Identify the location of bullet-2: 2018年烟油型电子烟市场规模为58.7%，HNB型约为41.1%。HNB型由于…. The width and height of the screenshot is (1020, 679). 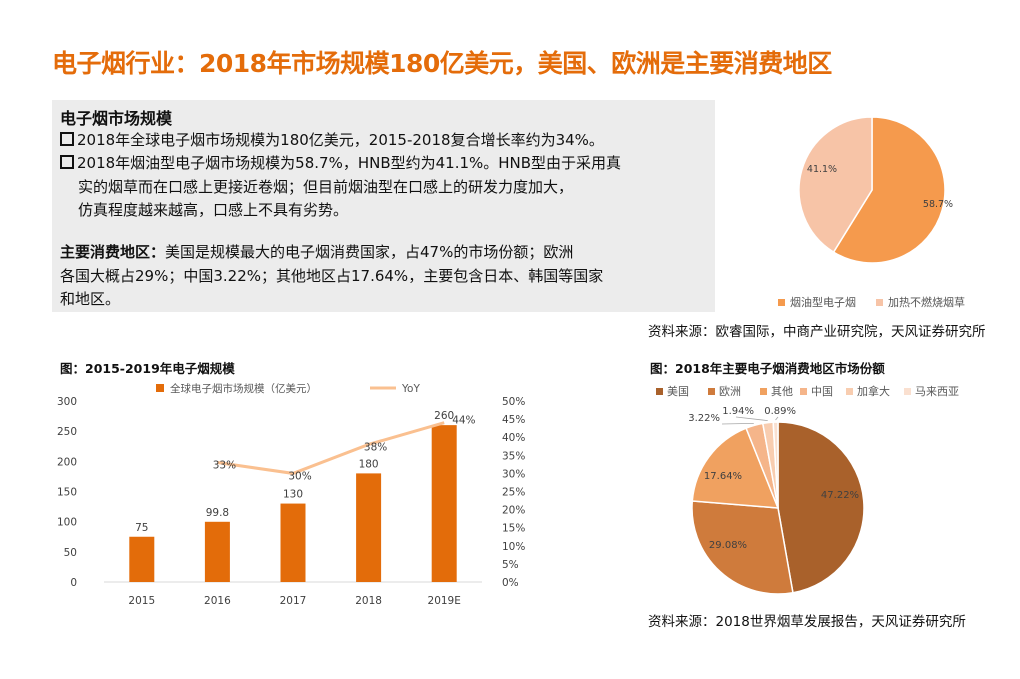
(340, 162).